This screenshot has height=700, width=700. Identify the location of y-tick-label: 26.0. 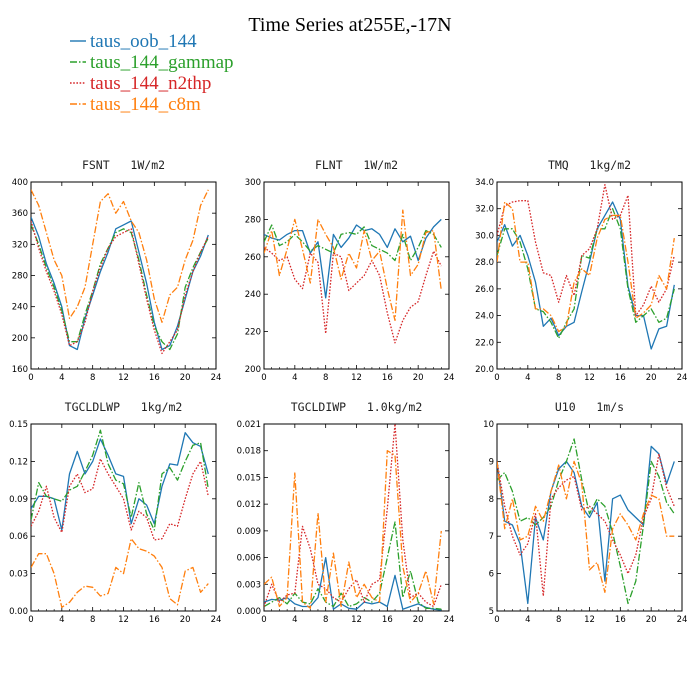
(484, 290).